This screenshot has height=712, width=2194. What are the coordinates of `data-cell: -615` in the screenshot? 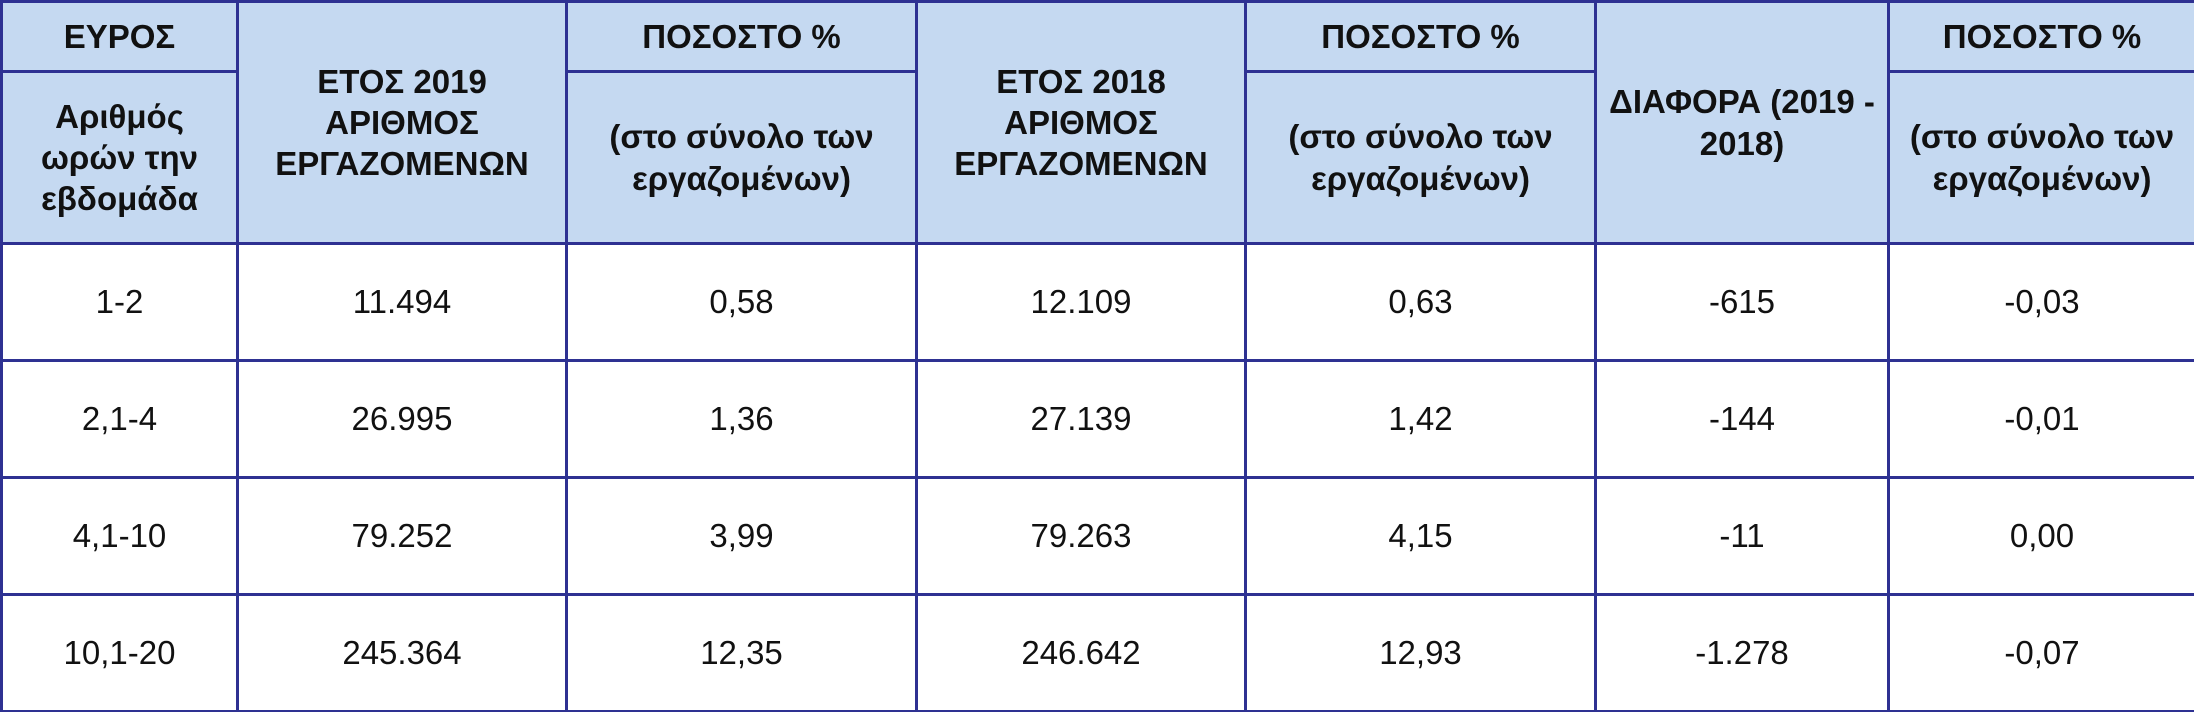 It's located at (1742, 302).